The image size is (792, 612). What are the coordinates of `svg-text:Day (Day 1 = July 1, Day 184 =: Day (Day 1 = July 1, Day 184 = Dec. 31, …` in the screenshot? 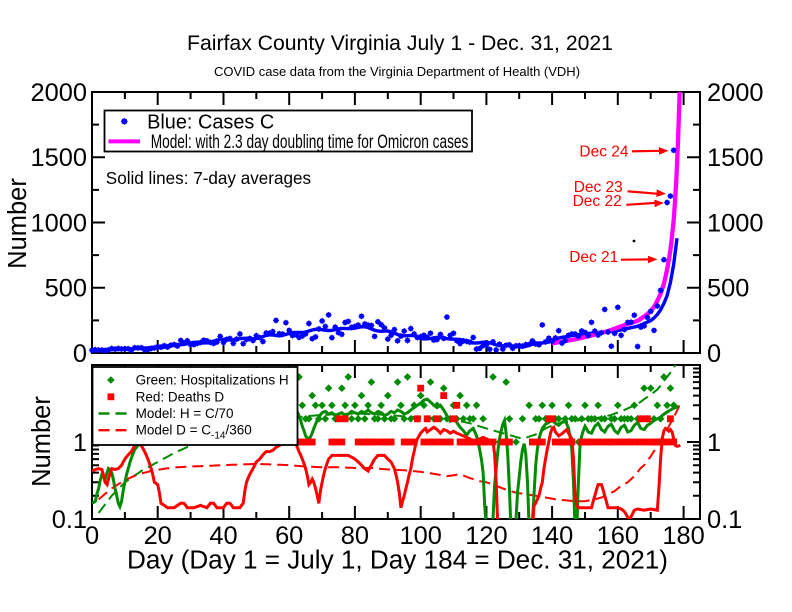 It's located at (397, 559).